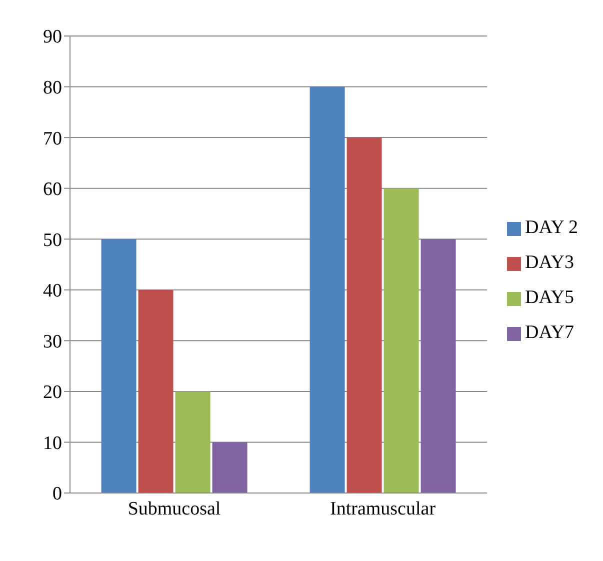 The width and height of the screenshot is (603, 561). I want to click on y-tick-label: 70, so click(52, 139).